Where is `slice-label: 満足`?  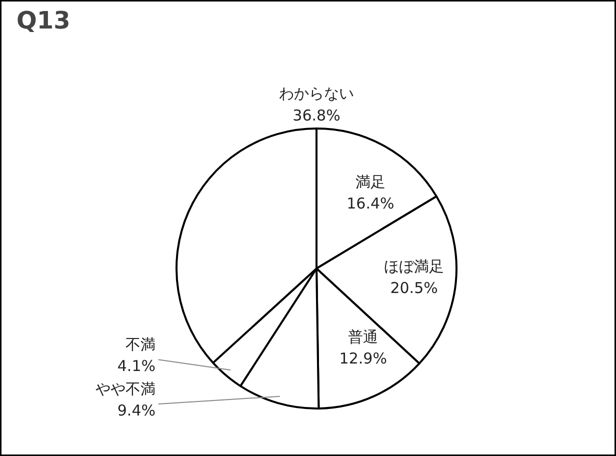 slice-label: 満足 is located at coordinates (370, 182).